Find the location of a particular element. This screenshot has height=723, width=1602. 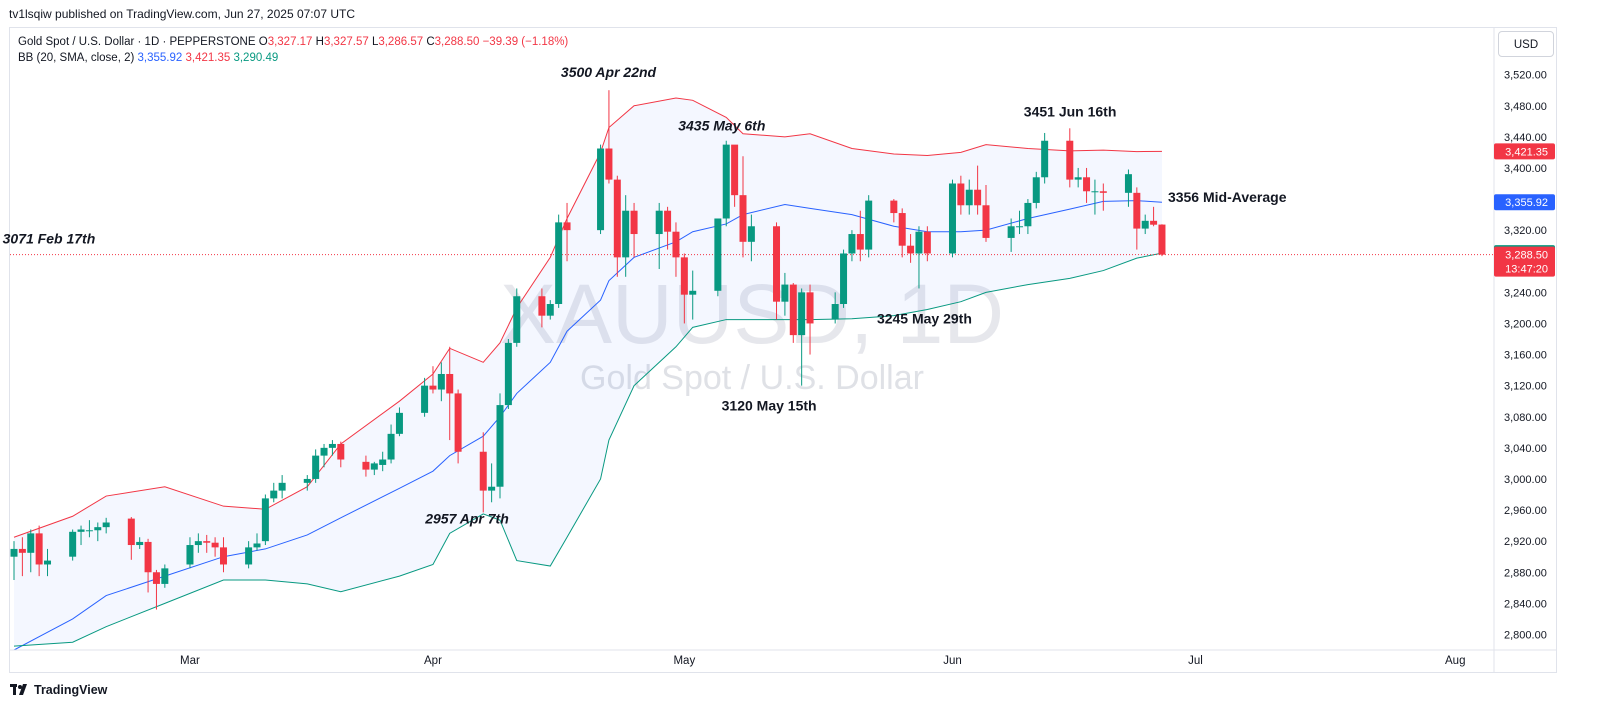

annotation-label: 3500 Apr 22nd is located at coordinates (609, 72).